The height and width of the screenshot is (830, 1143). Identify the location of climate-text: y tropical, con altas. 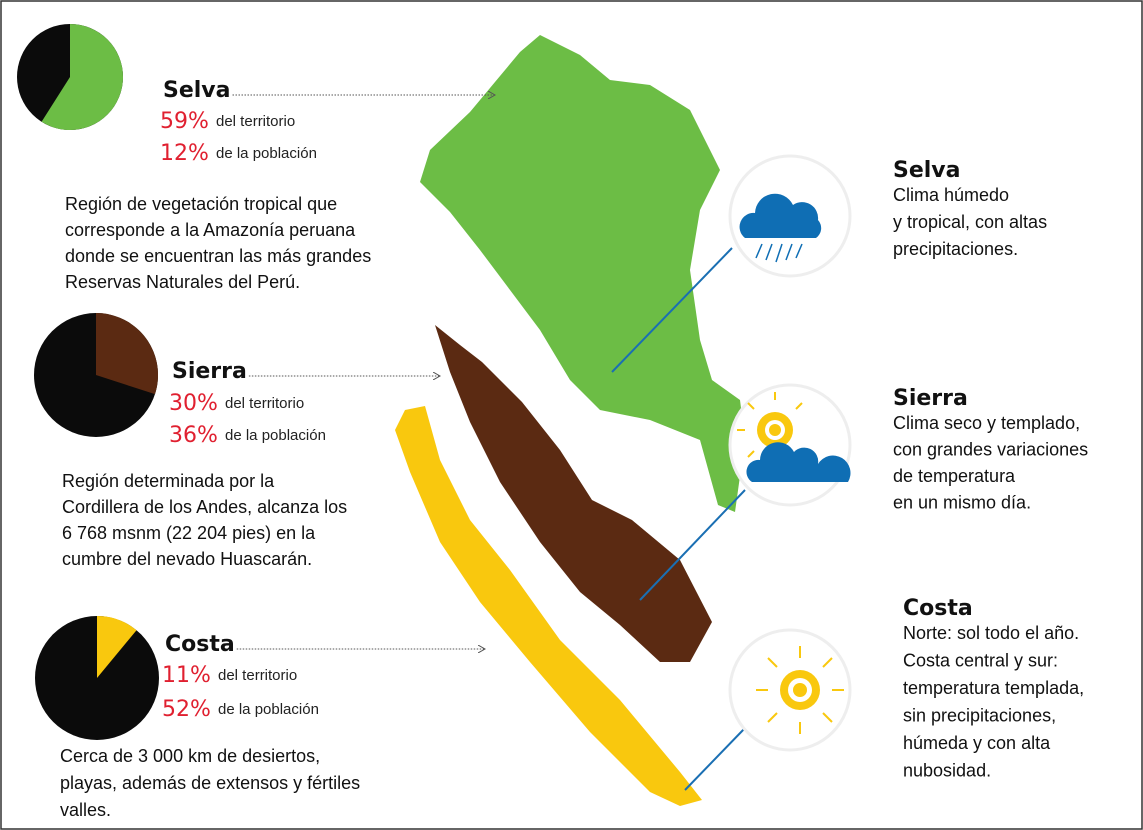
(970, 222).